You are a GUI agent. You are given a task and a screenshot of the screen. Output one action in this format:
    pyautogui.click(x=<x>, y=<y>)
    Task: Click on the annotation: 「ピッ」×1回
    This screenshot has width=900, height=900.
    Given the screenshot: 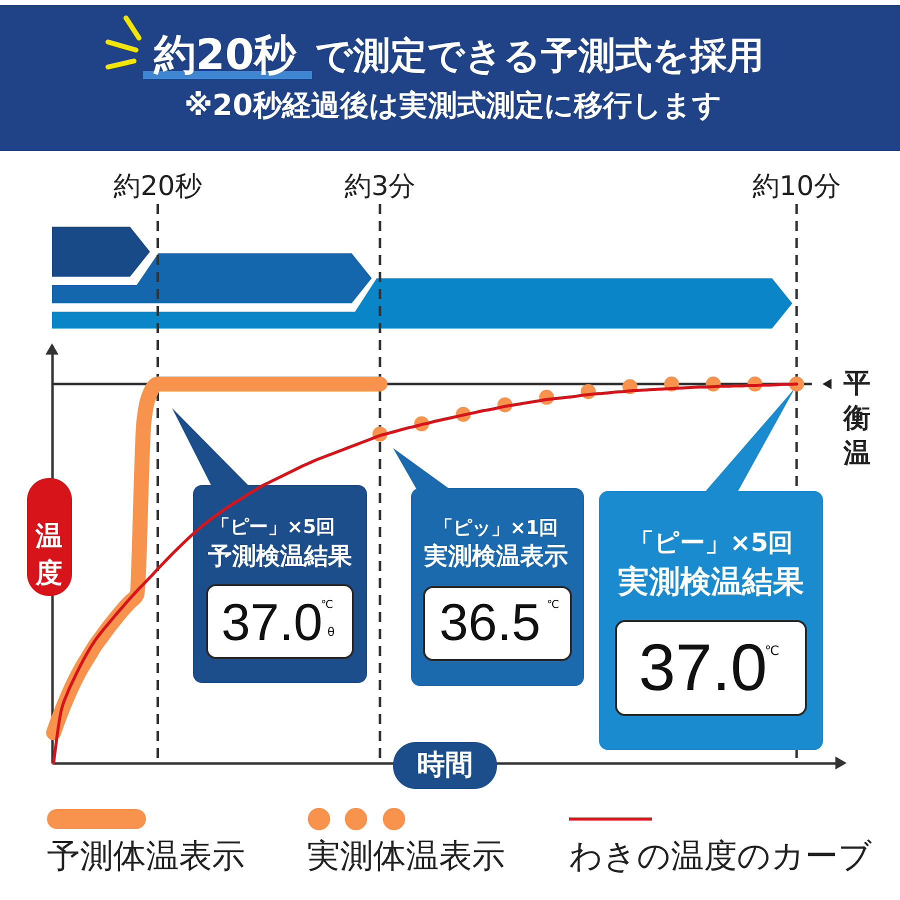 What is the action you would take?
    pyautogui.click(x=496, y=528)
    